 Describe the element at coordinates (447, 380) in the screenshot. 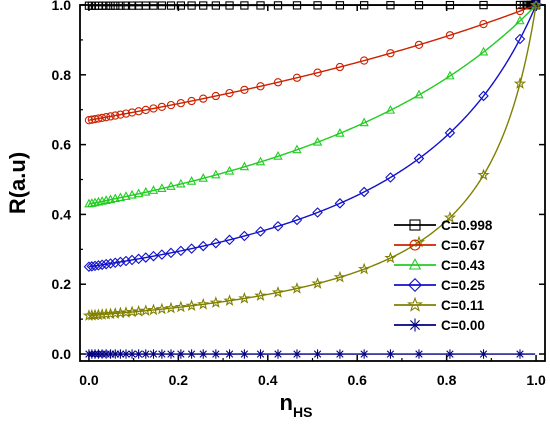

I see `x-tick-label: 0.8` at that location.